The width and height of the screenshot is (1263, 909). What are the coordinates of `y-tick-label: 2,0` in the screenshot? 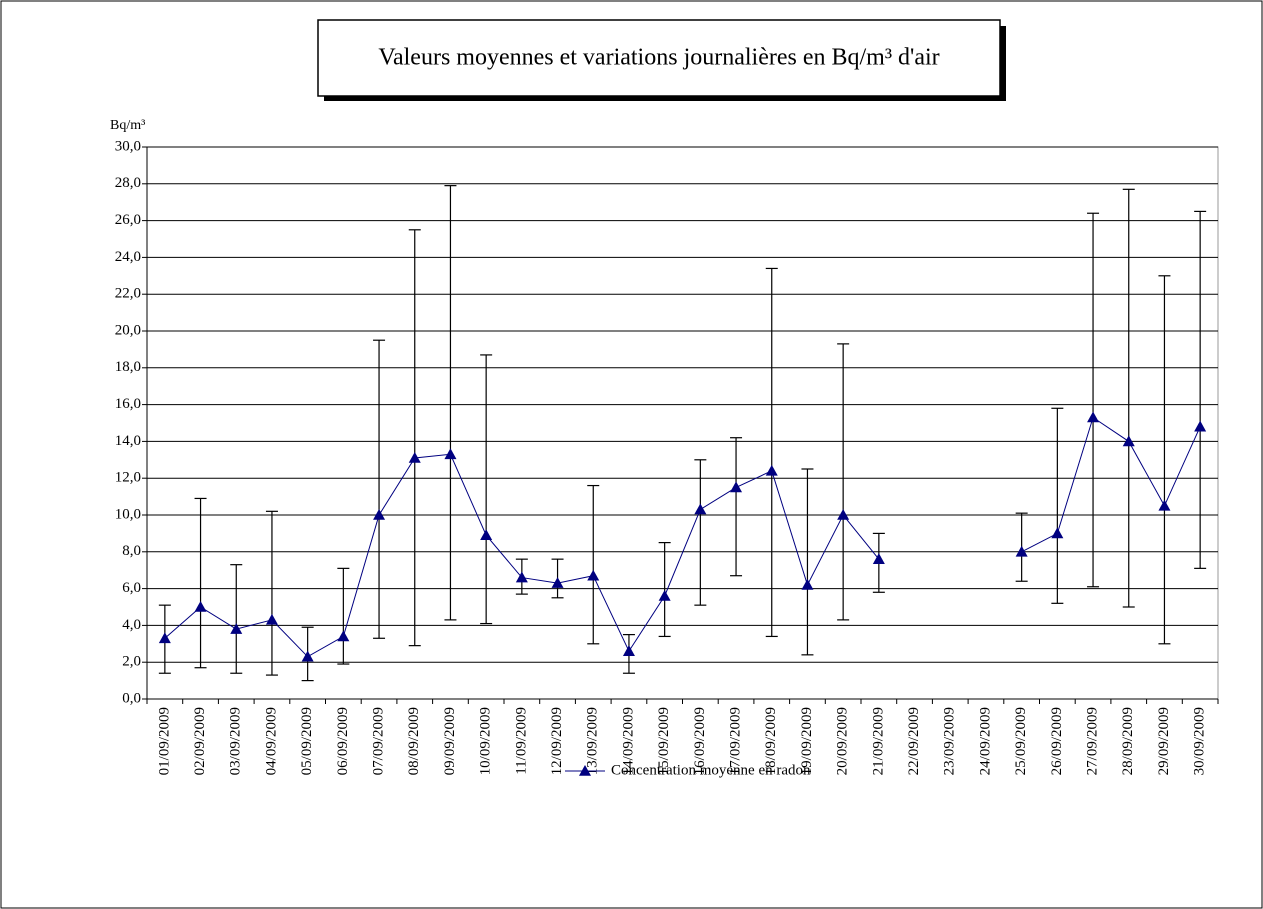 It's located at (131, 662).